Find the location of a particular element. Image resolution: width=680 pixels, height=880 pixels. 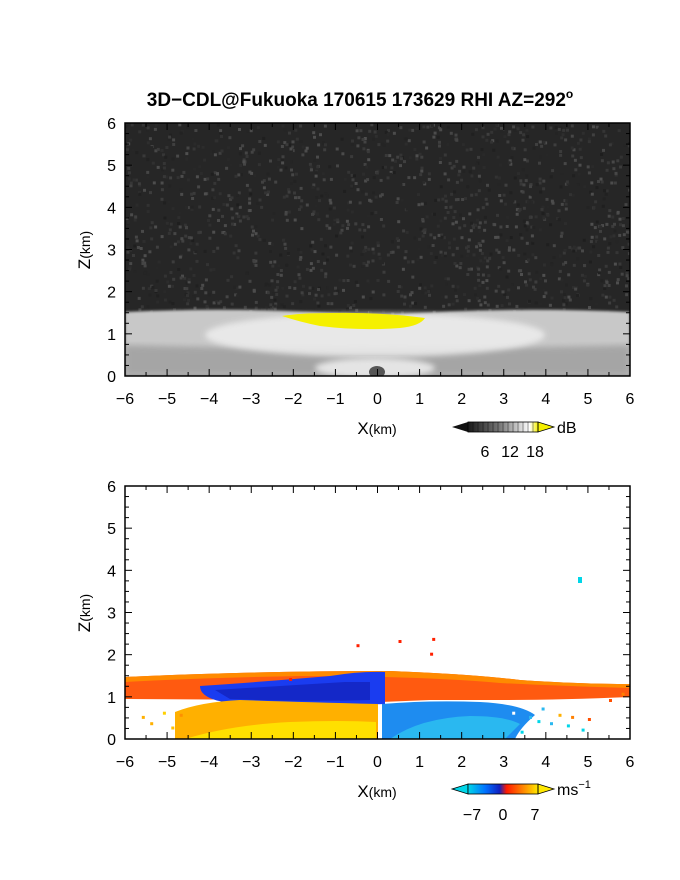

x-tick-label: 5 is located at coordinates (587, 399).